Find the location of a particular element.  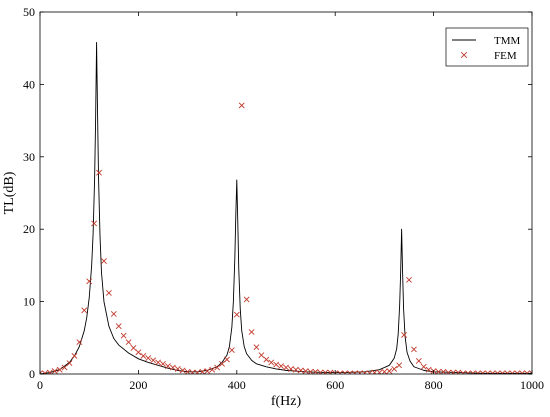

legend: TMM FEM is located at coordinates (487, 47).